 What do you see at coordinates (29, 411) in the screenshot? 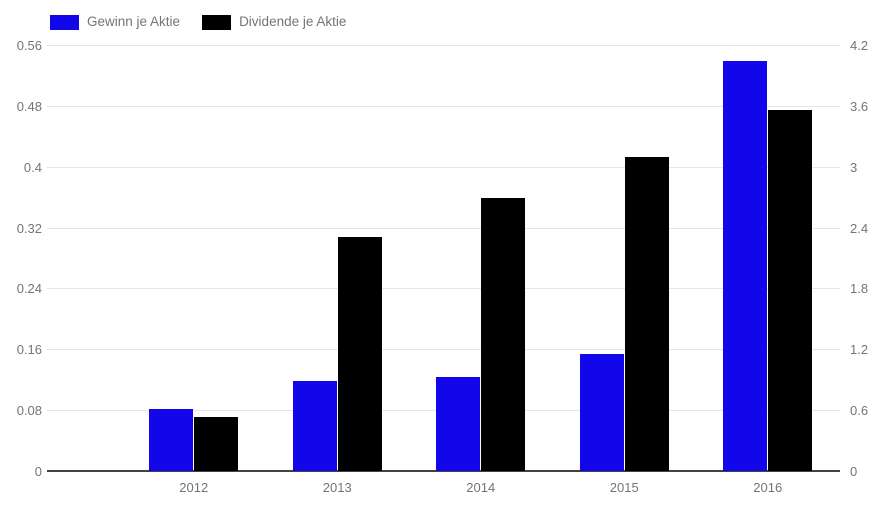
I see `y-axis-left-tick-label: 0.08` at bounding box center [29, 411].